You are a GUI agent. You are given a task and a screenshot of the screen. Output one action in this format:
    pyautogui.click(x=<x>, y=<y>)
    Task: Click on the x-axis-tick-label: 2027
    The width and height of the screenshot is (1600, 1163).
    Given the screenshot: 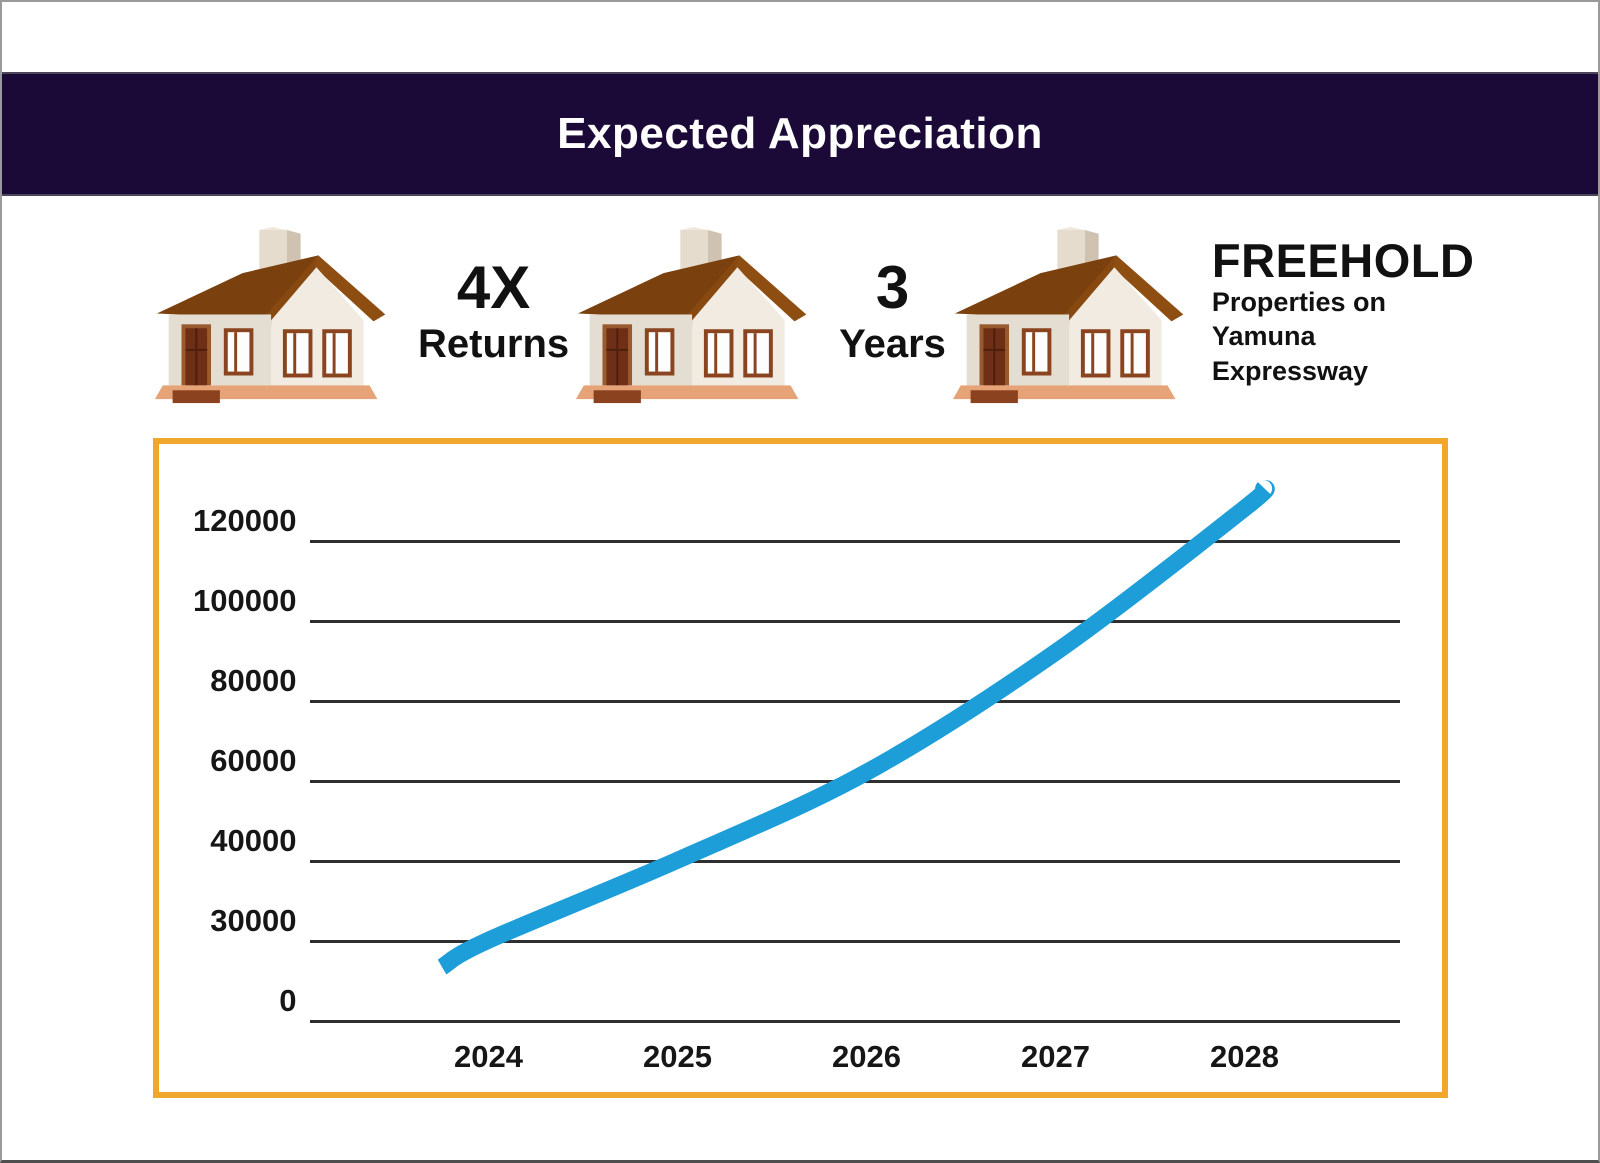 What is the action you would take?
    pyautogui.click(x=1055, y=1056)
    